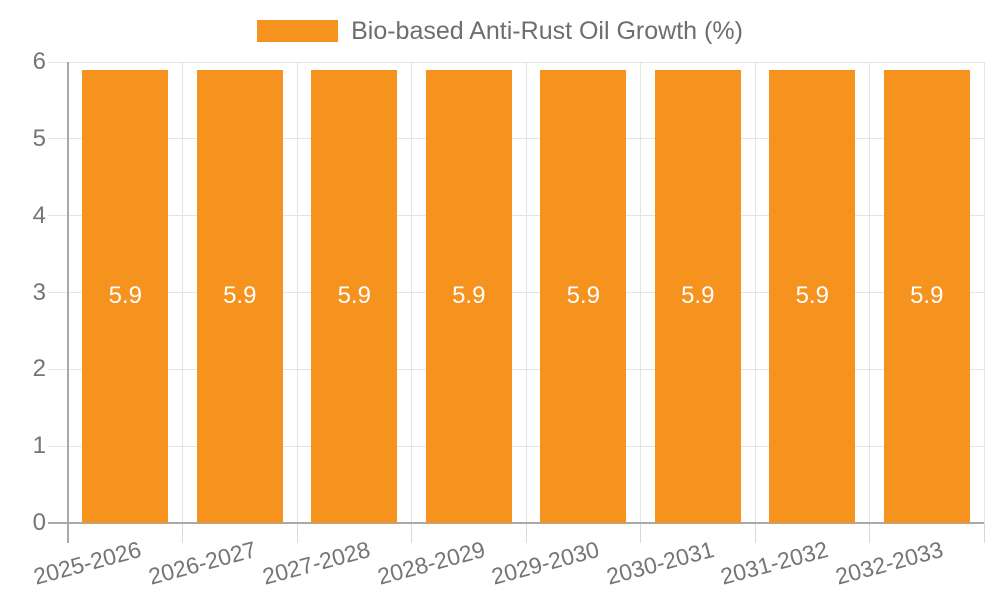 The width and height of the screenshot is (1000, 600). I want to click on legend-item: Bio-based Anti-Rust Oil Growth (%), so click(500, 31).